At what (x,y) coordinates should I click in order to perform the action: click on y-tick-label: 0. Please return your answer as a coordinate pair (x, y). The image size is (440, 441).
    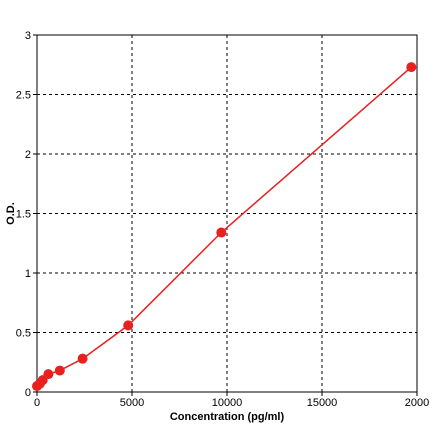
    Looking at the image, I should click on (28, 393).